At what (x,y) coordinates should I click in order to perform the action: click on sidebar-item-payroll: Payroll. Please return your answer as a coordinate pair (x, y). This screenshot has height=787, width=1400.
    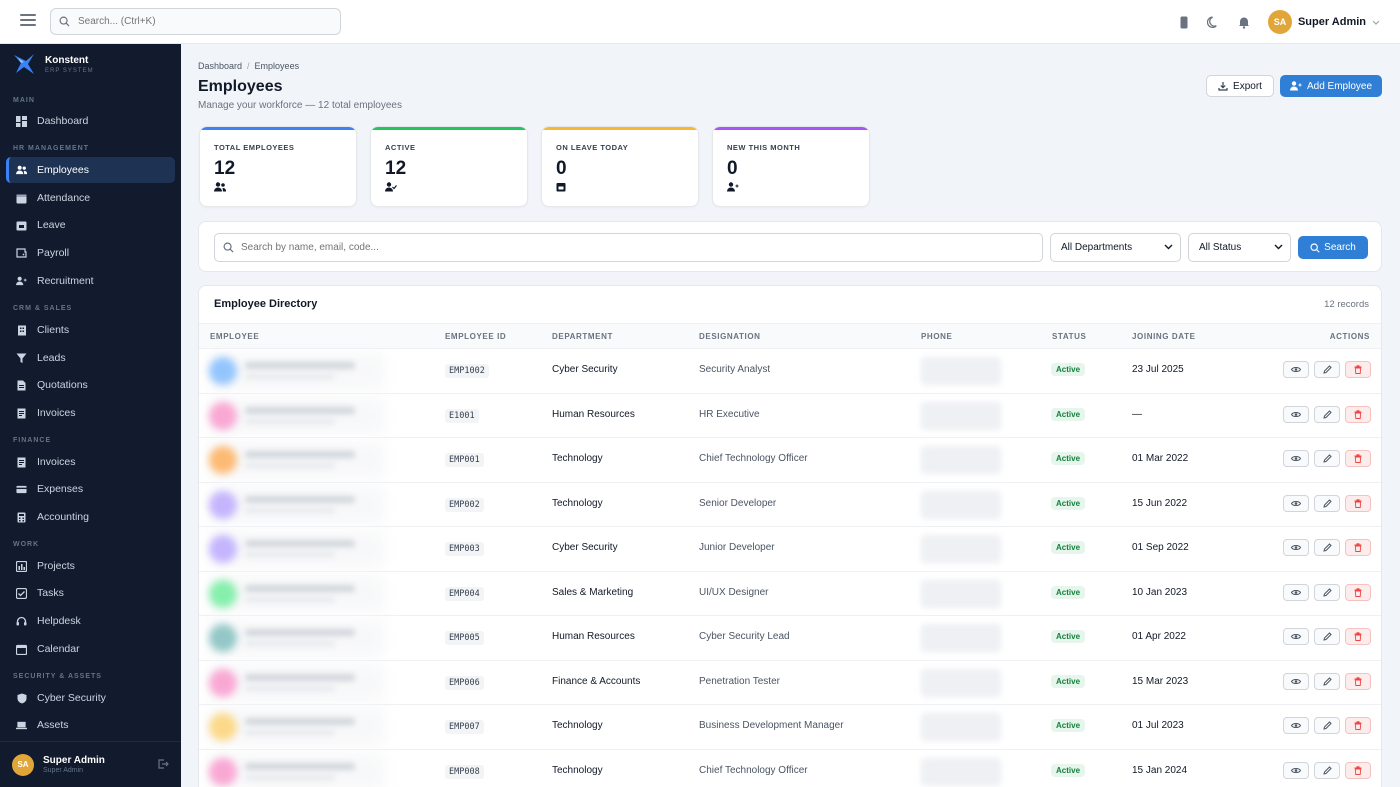
    Looking at the image, I should click on (90, 253).